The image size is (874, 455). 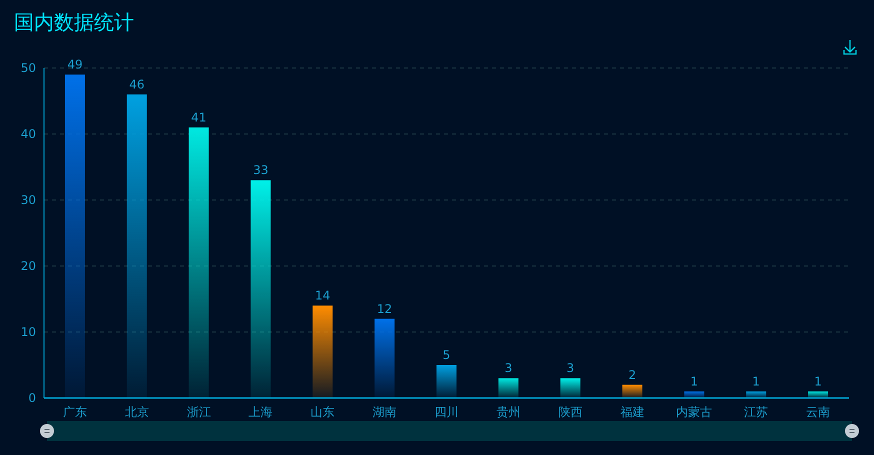 What do you see at coordinates (198, 412) in the screenshot?
I see `x-tick-label: 浙江` at bounding box center [198, 412].